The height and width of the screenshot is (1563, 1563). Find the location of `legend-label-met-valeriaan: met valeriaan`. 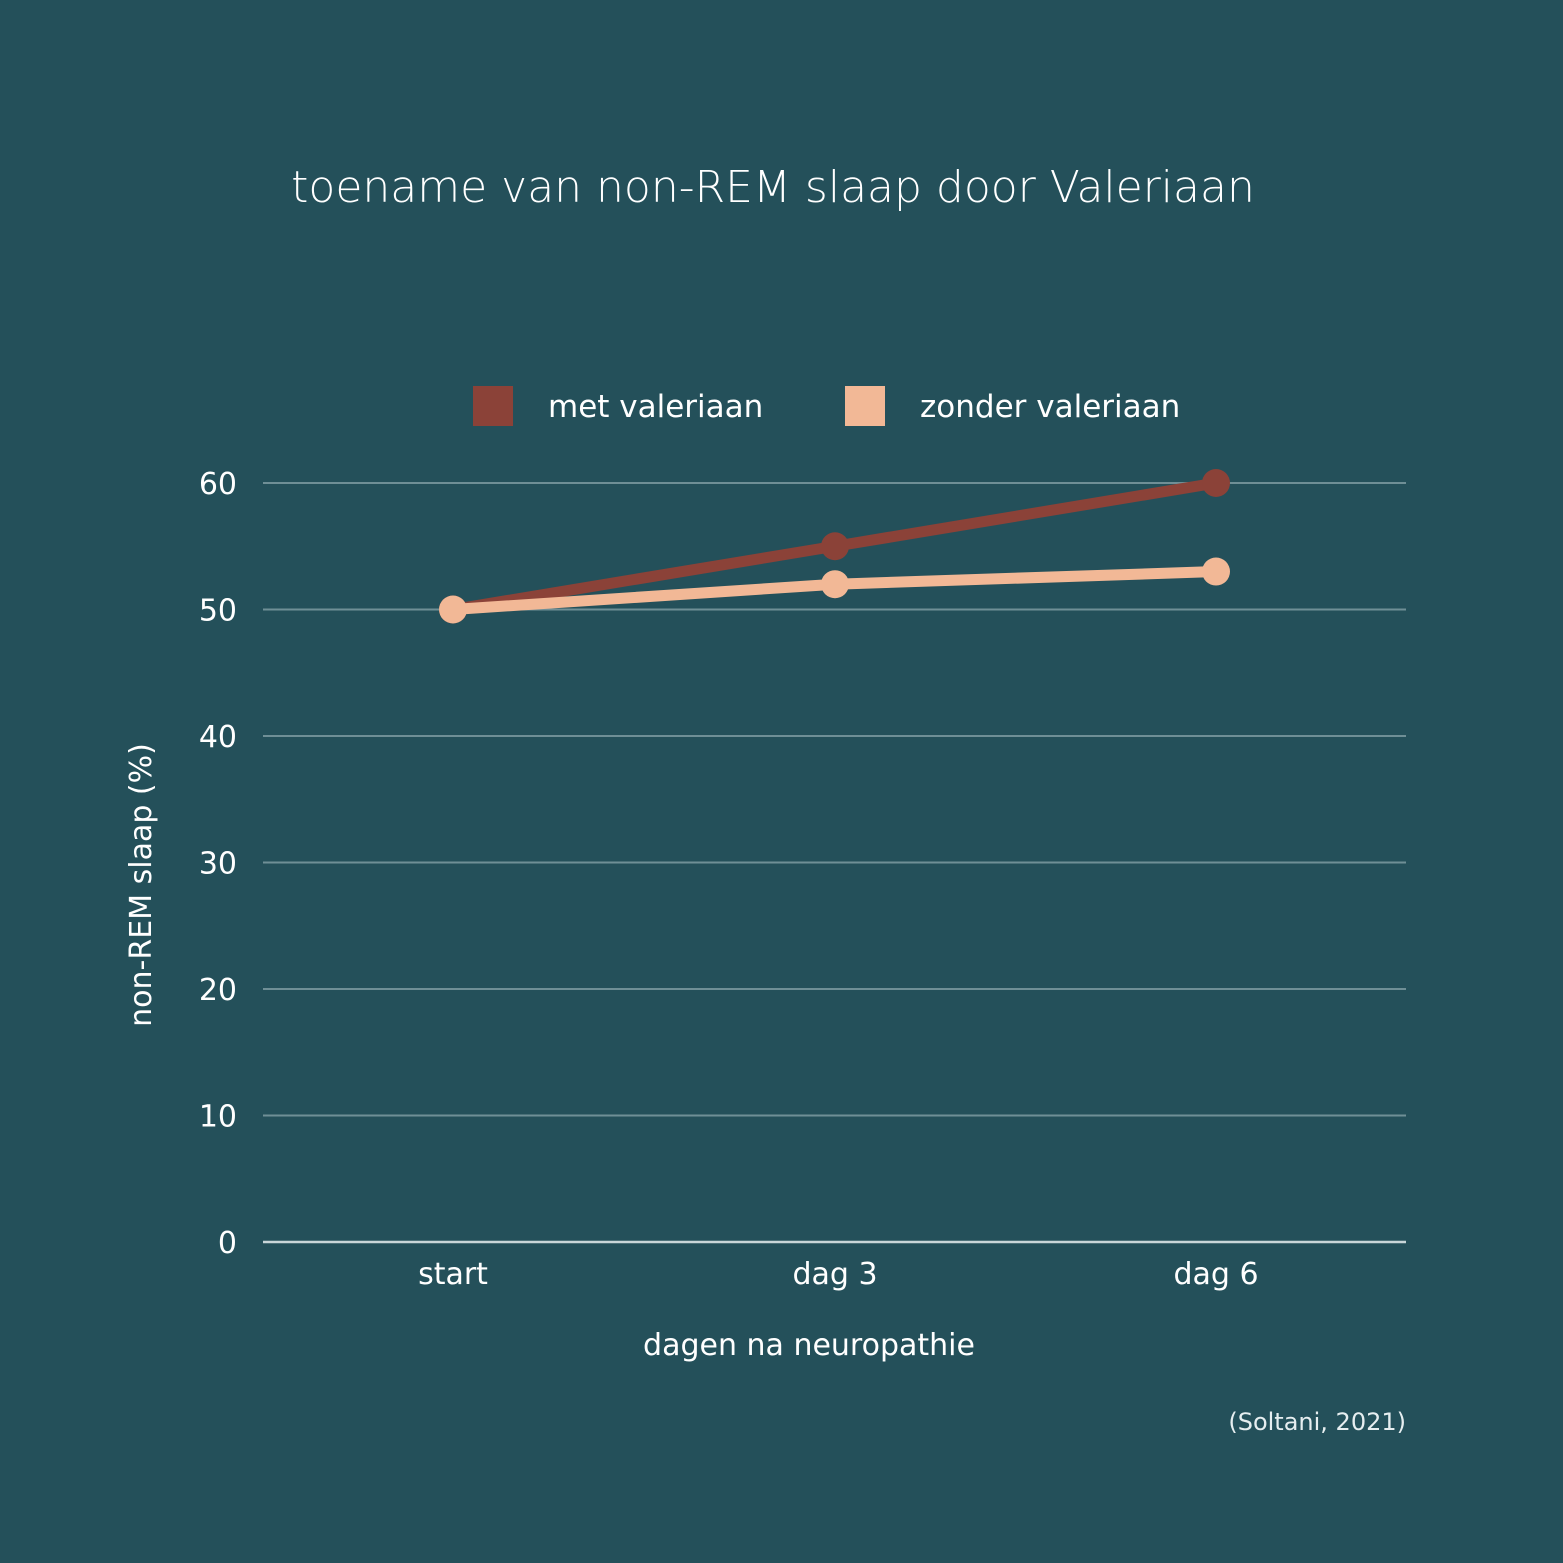

legend-label-met-valeriaan: met valeriaan is located at coordinates (655, 407).